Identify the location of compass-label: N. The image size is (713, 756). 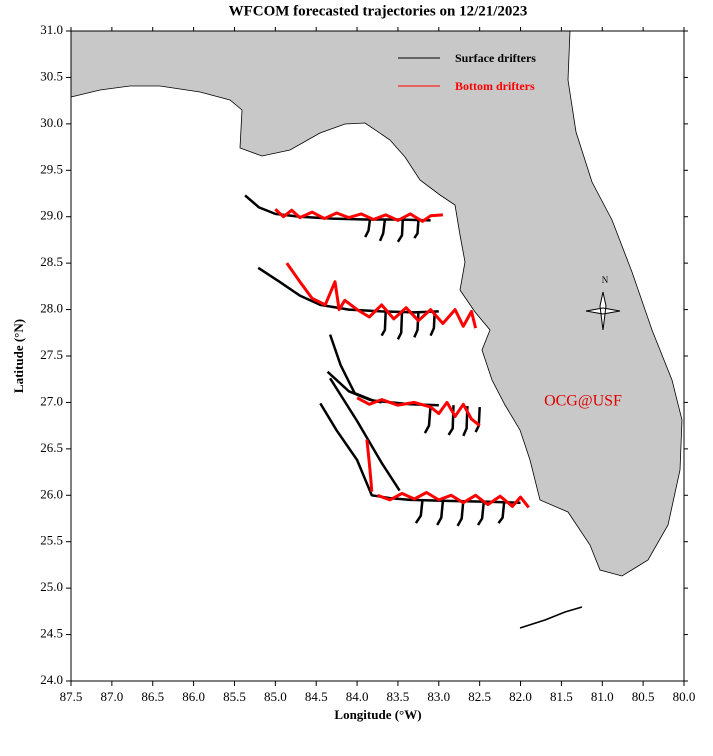
(605, 280).